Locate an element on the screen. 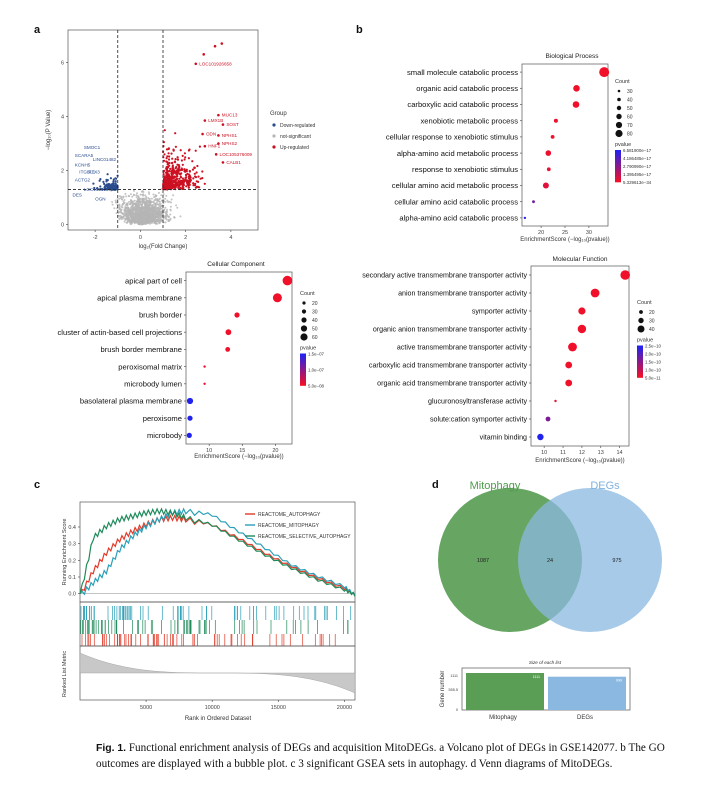 Image resolution: width=701 pixels, height=805 pixels. bubble-legend-pvalue-label: 1.5e−07 is located at coordinates (316, 354).